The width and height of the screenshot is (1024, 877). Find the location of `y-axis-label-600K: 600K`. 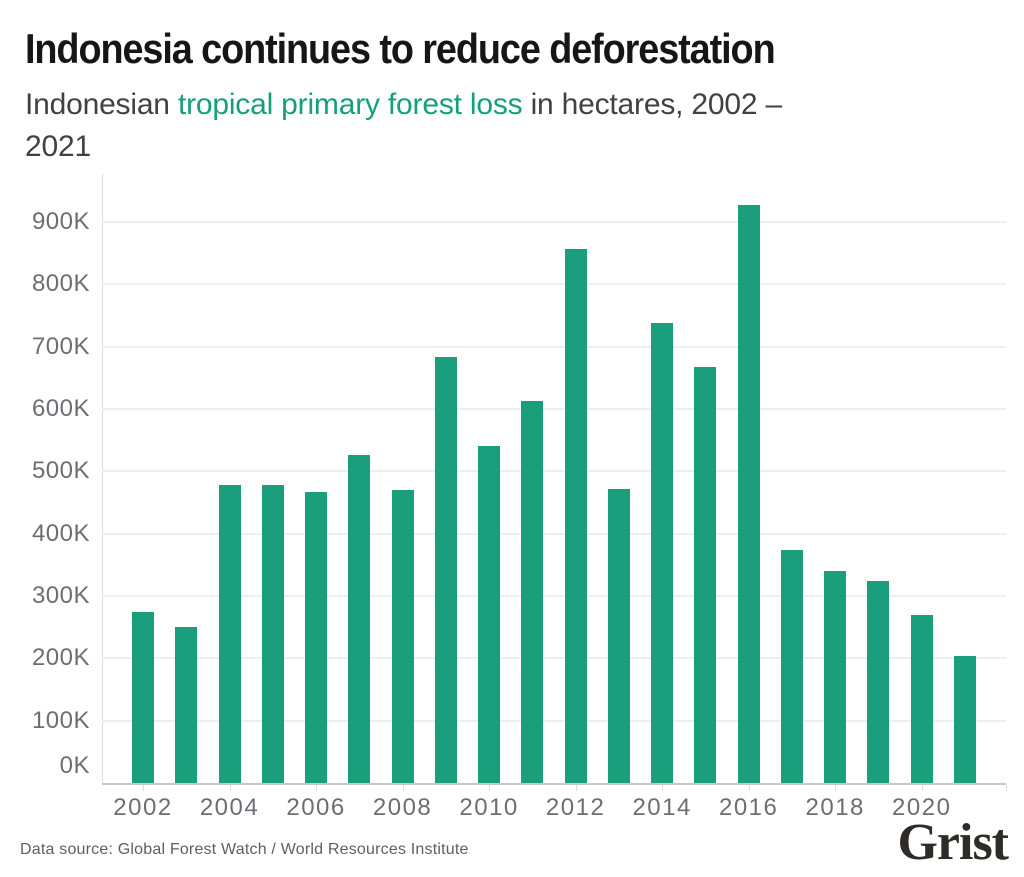

y-axis-label-600K: 600K is located at coordinates (60, 408).